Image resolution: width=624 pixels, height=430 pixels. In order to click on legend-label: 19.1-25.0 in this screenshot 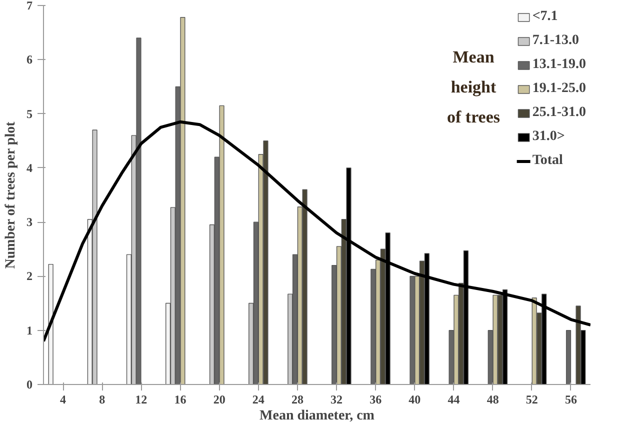, I will do `click(559, 89)`.